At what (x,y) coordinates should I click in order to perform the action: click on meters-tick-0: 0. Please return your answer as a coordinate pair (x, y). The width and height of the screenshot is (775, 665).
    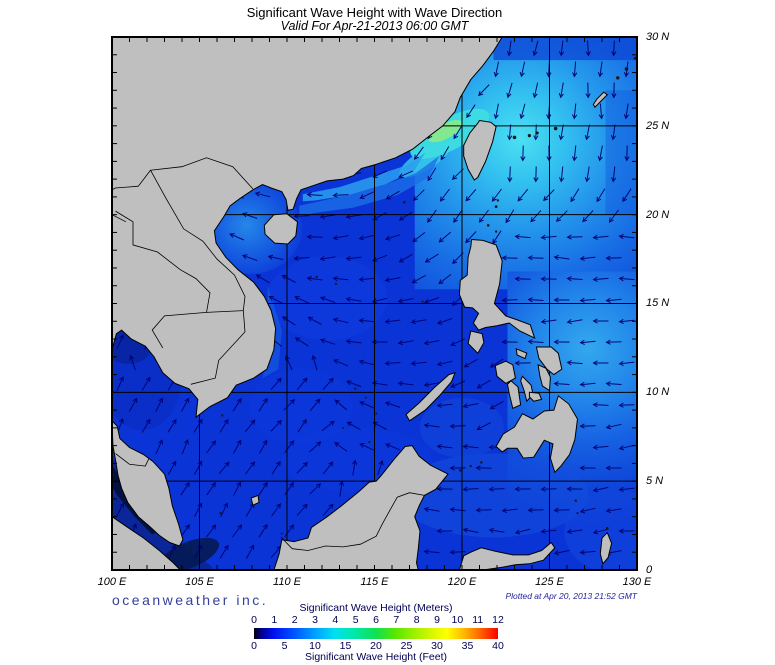
    Looking at the image, I should click on (254, 620).